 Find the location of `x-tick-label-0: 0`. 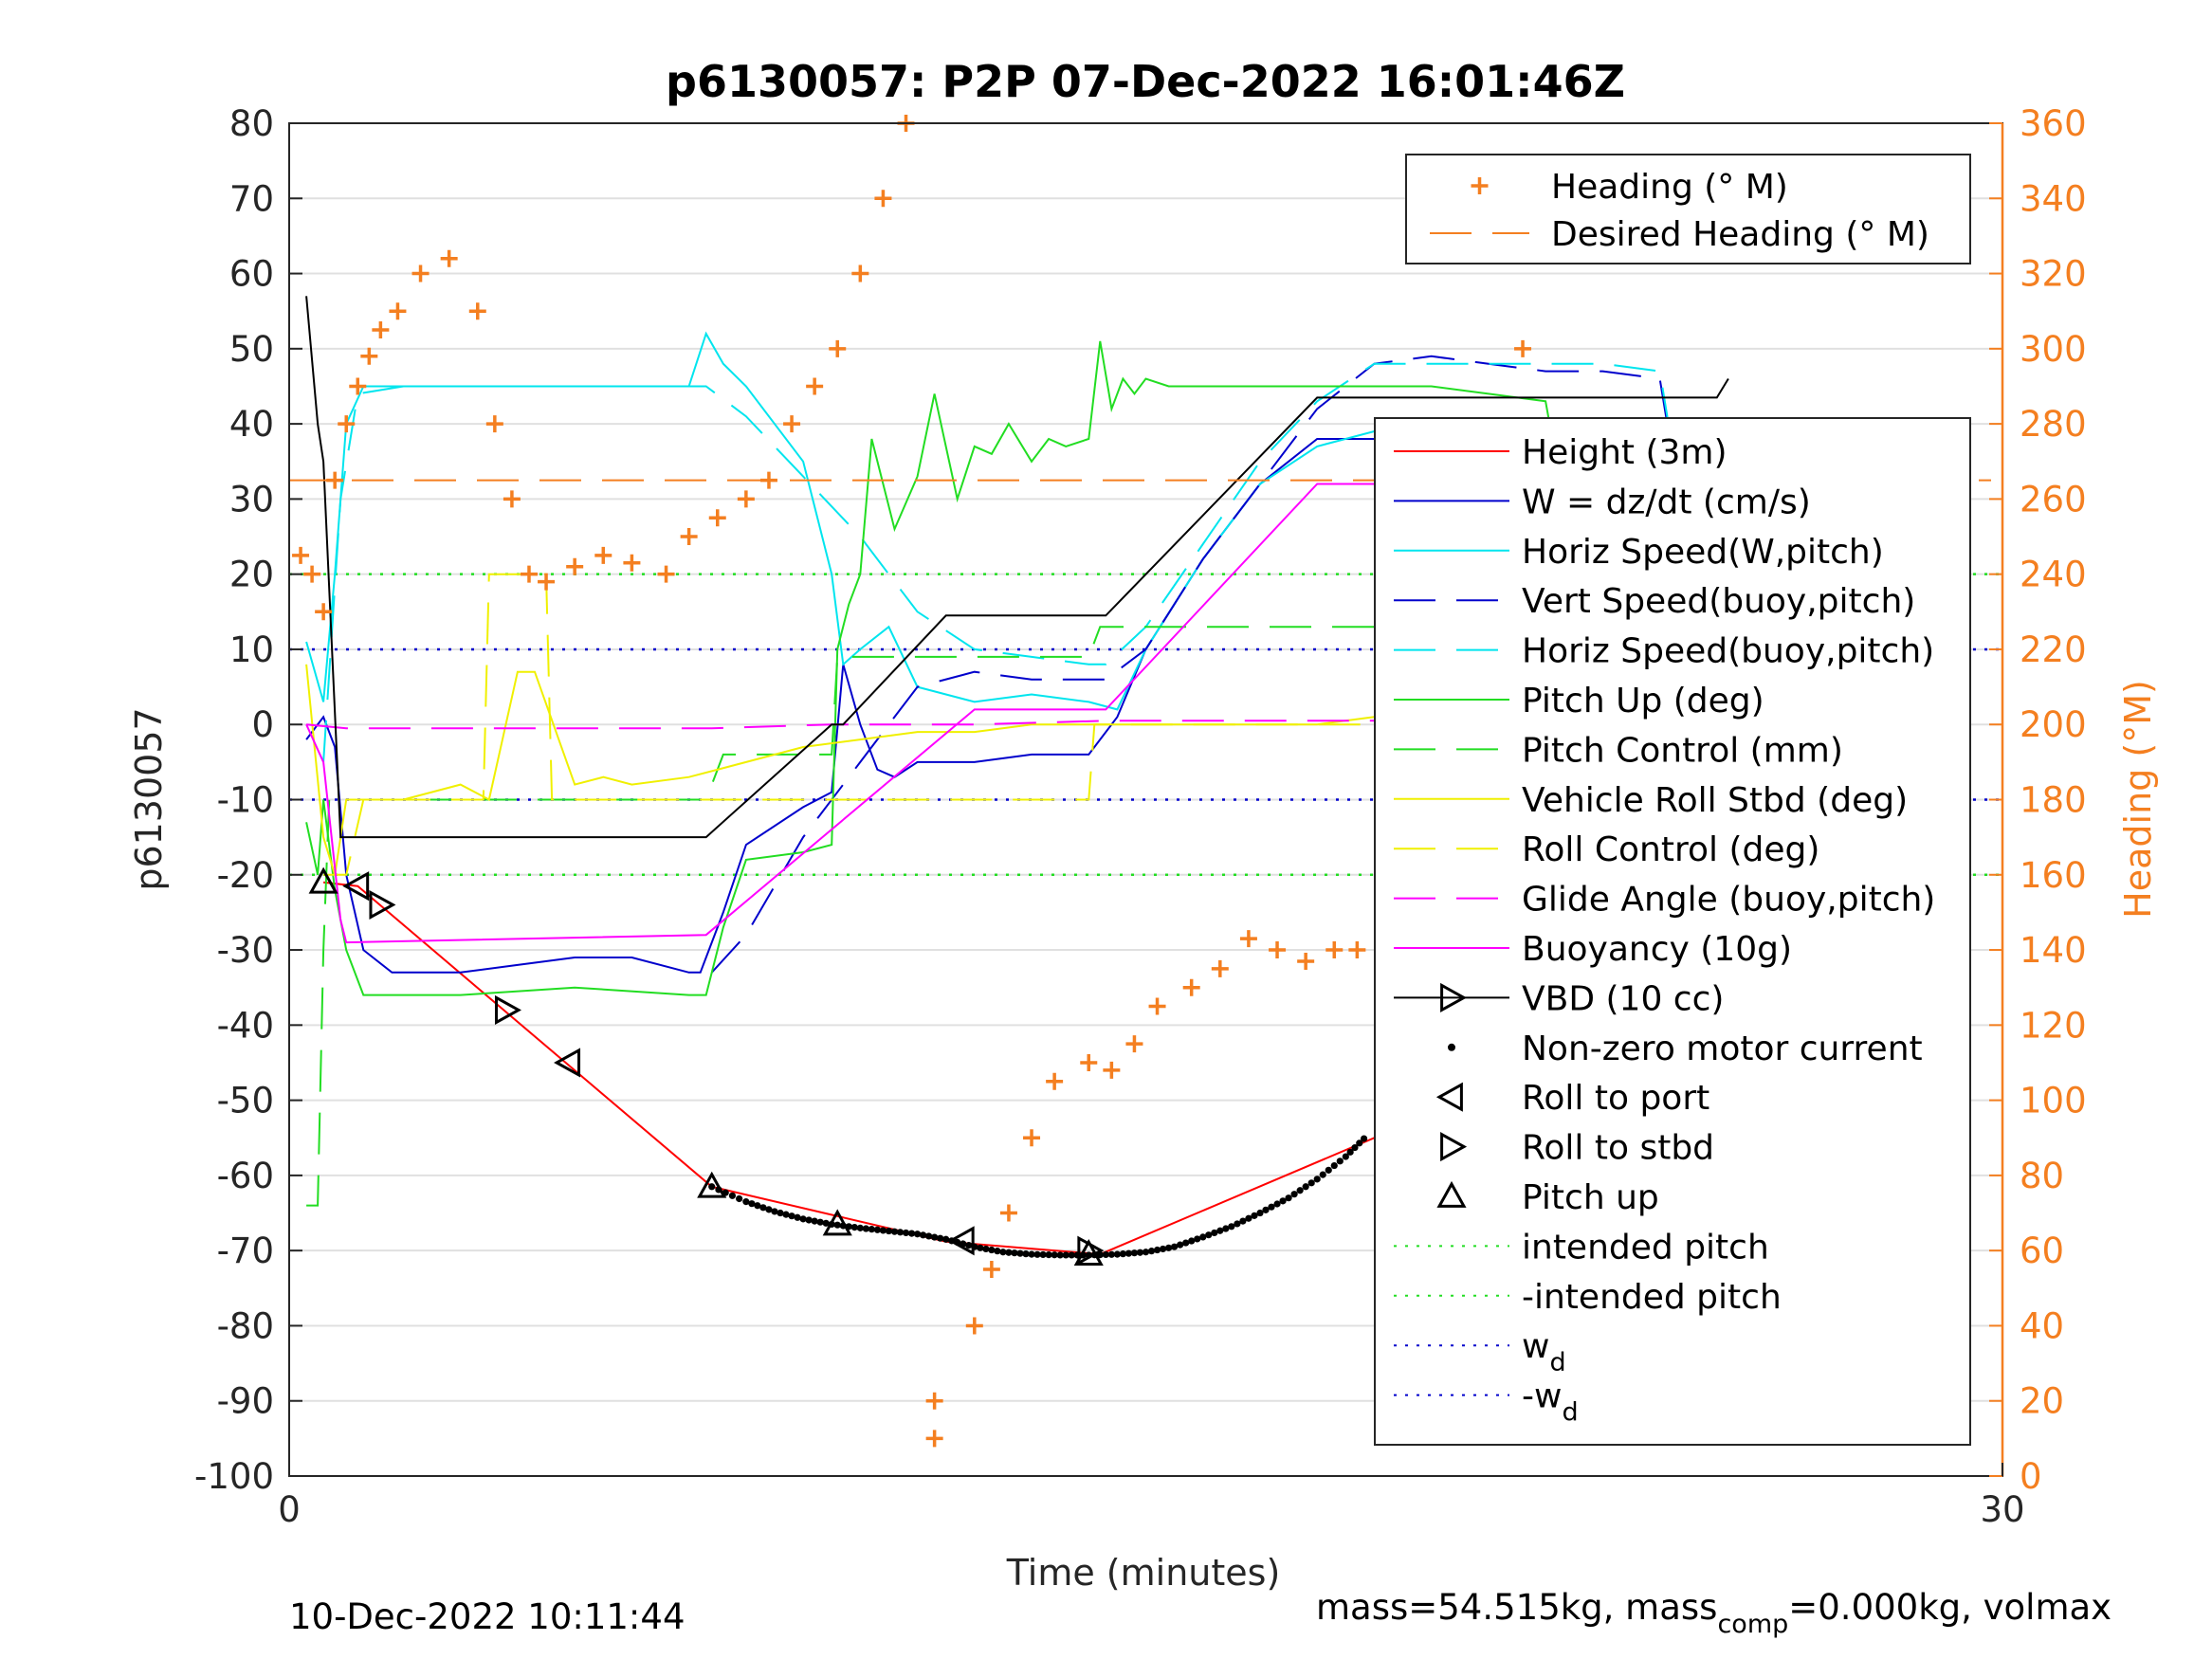

x-tick-label-0: 0 is located at coordinates (289, 1509).